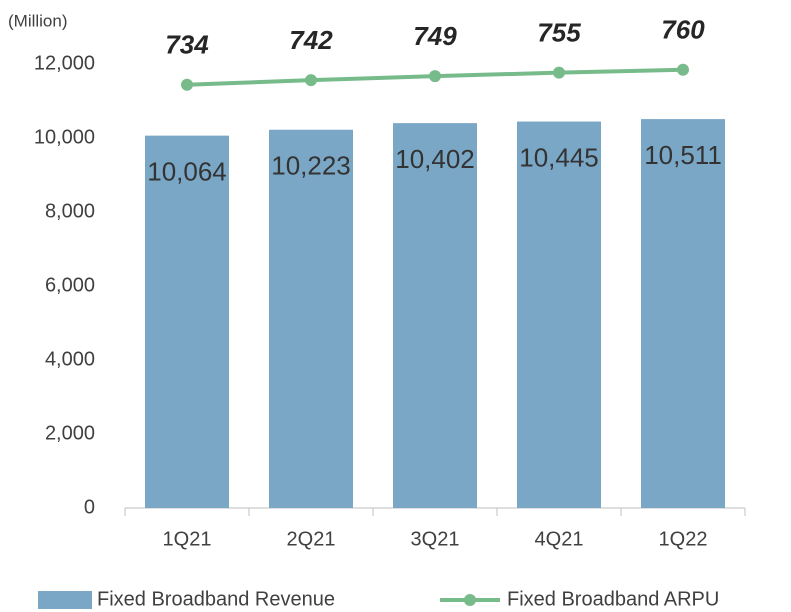  What do you see at coordinates (64, 137) in the screenshot?
I see `y-tick-label: 10,000` at bounding box center [64, 137].